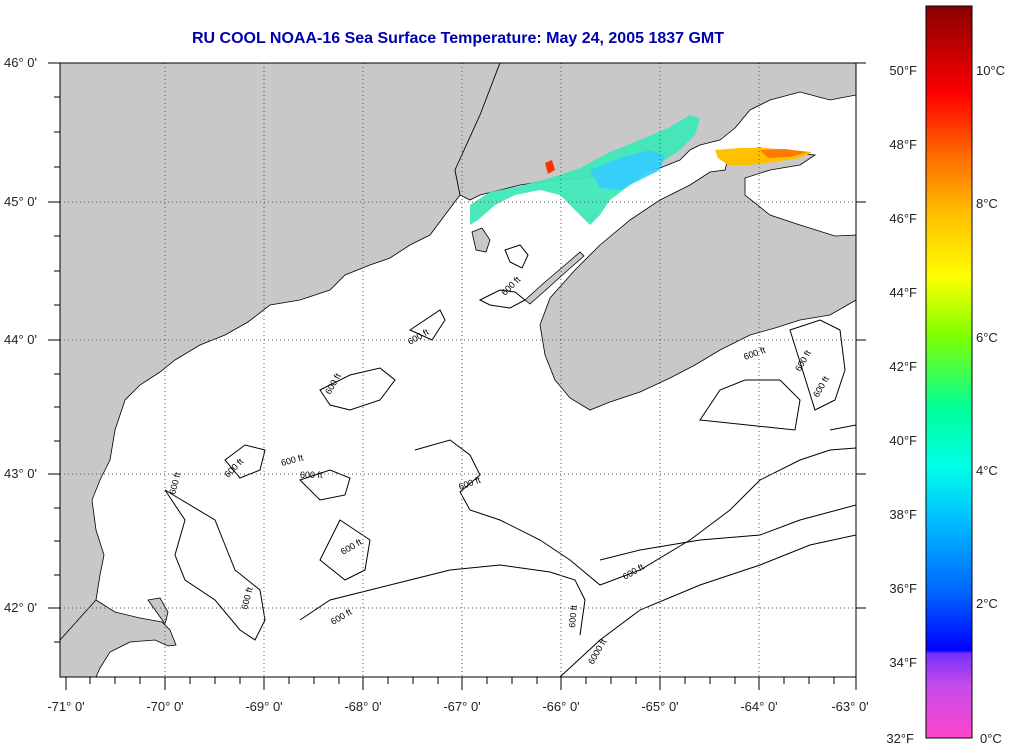 This screenshot has width=1016, height=754. I want to click on lon-ticks, so click(461, 683).